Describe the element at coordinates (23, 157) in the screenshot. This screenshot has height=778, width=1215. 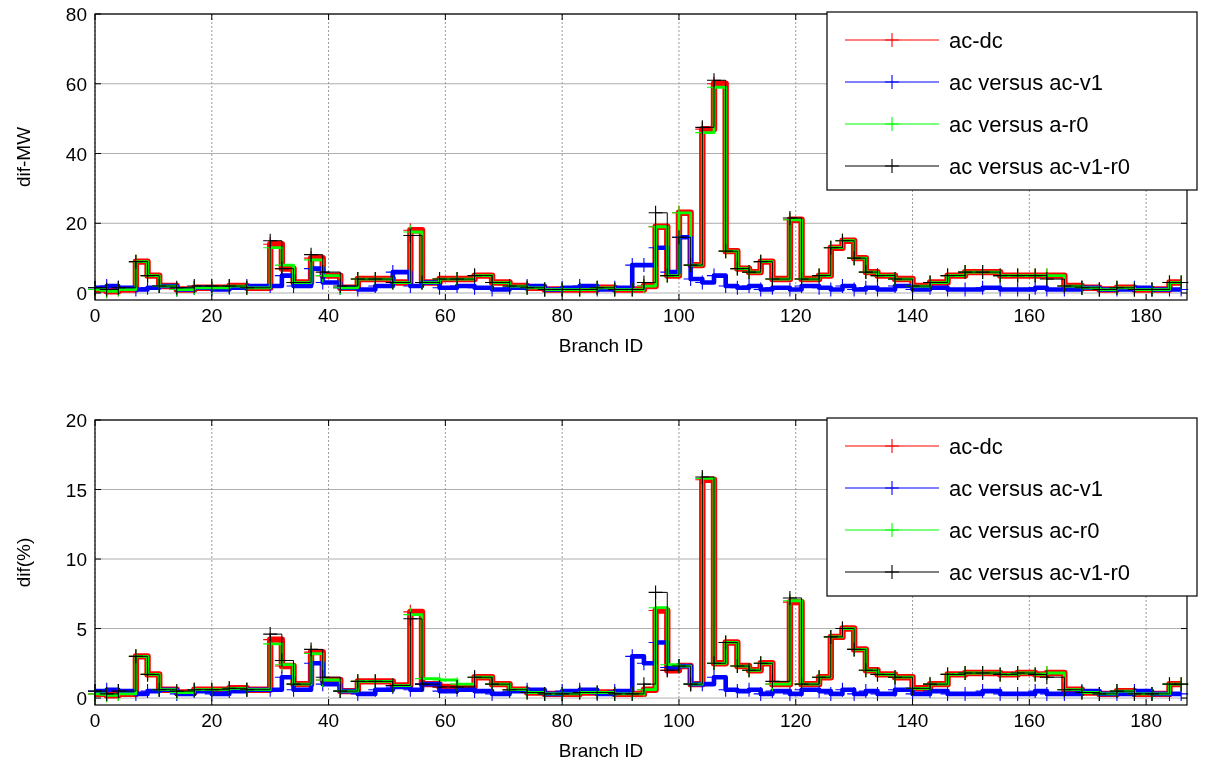
I see `y-axis-title: dif-MW` at that location.